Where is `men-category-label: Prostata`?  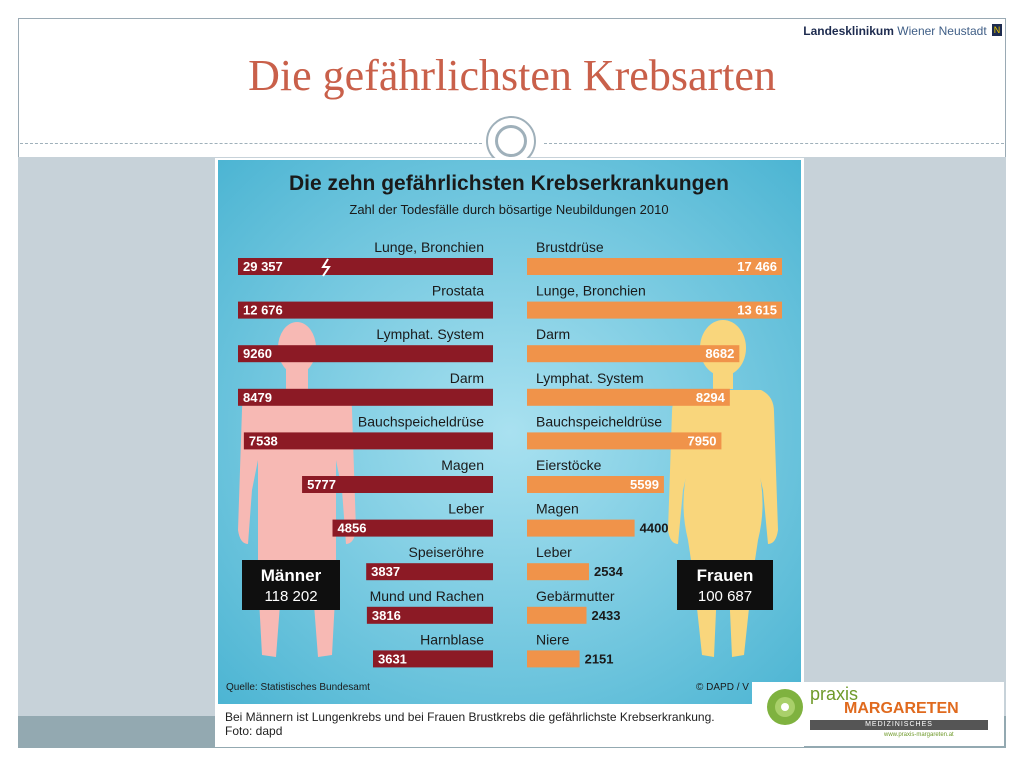
men-category-label: Prostata is located at coordinates (458, 291).